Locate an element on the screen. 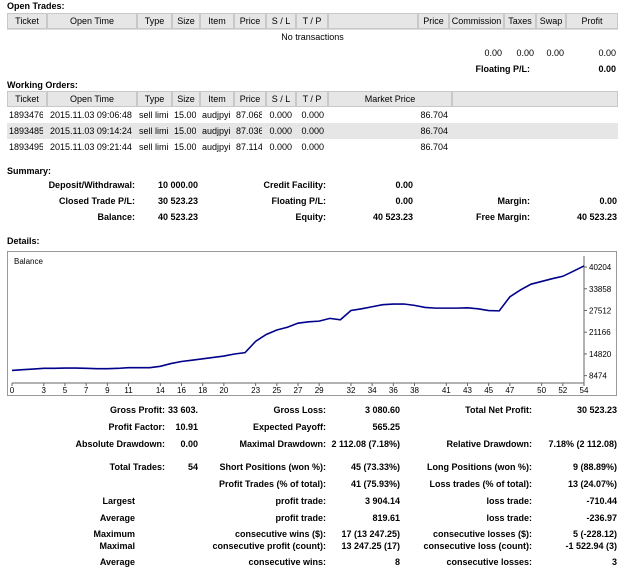  details-value: 54 is located at coordinates (192, 467).